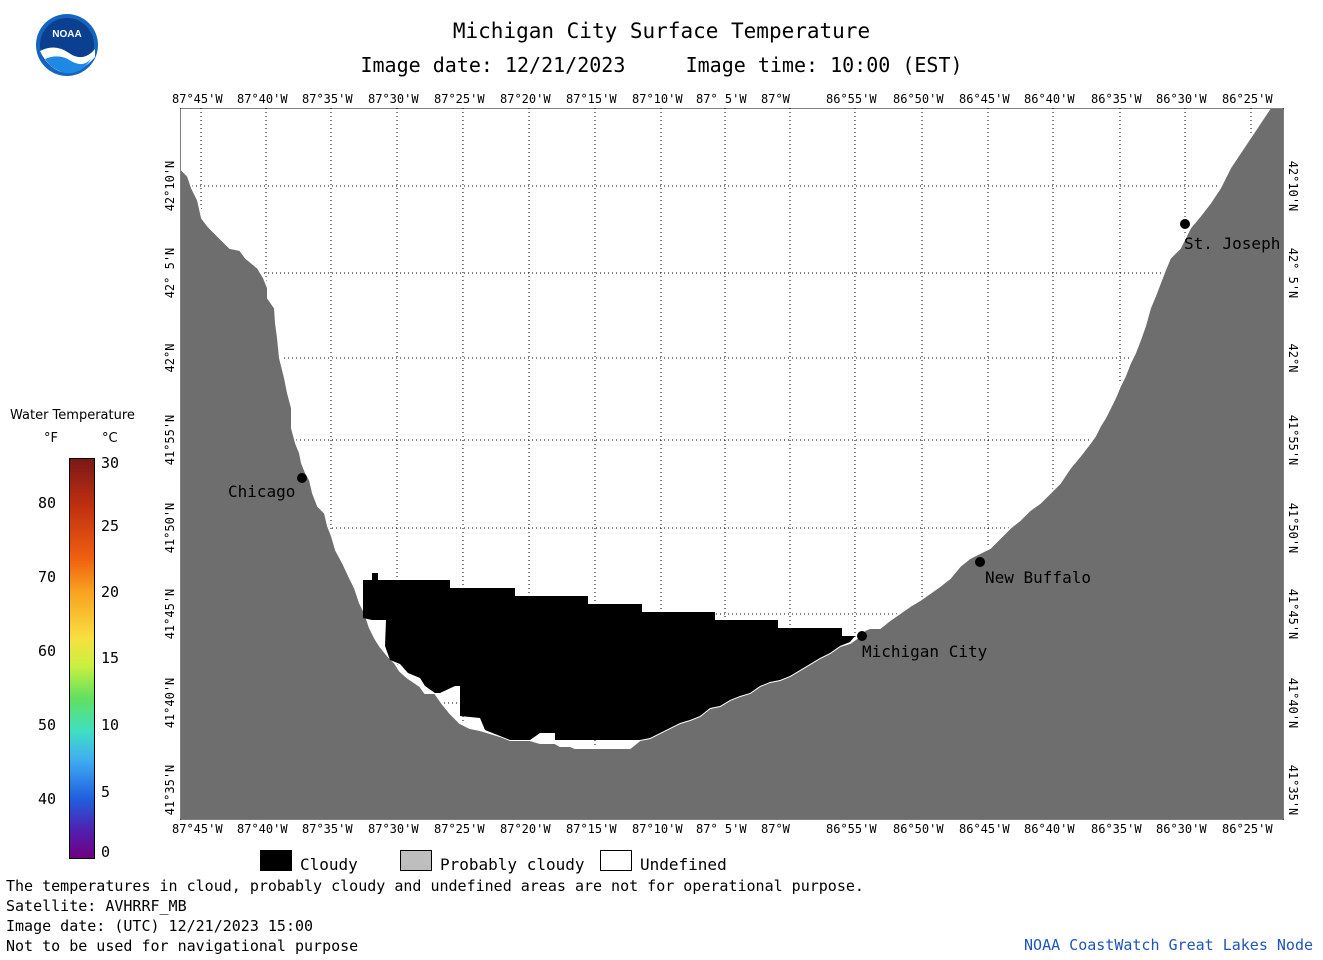 Image resolution: width=1323 pixels, height=960 pixels. Describe the element at coordinates (47, 799) in the screenshot. I see `legend-f-tick: 40` at that location.